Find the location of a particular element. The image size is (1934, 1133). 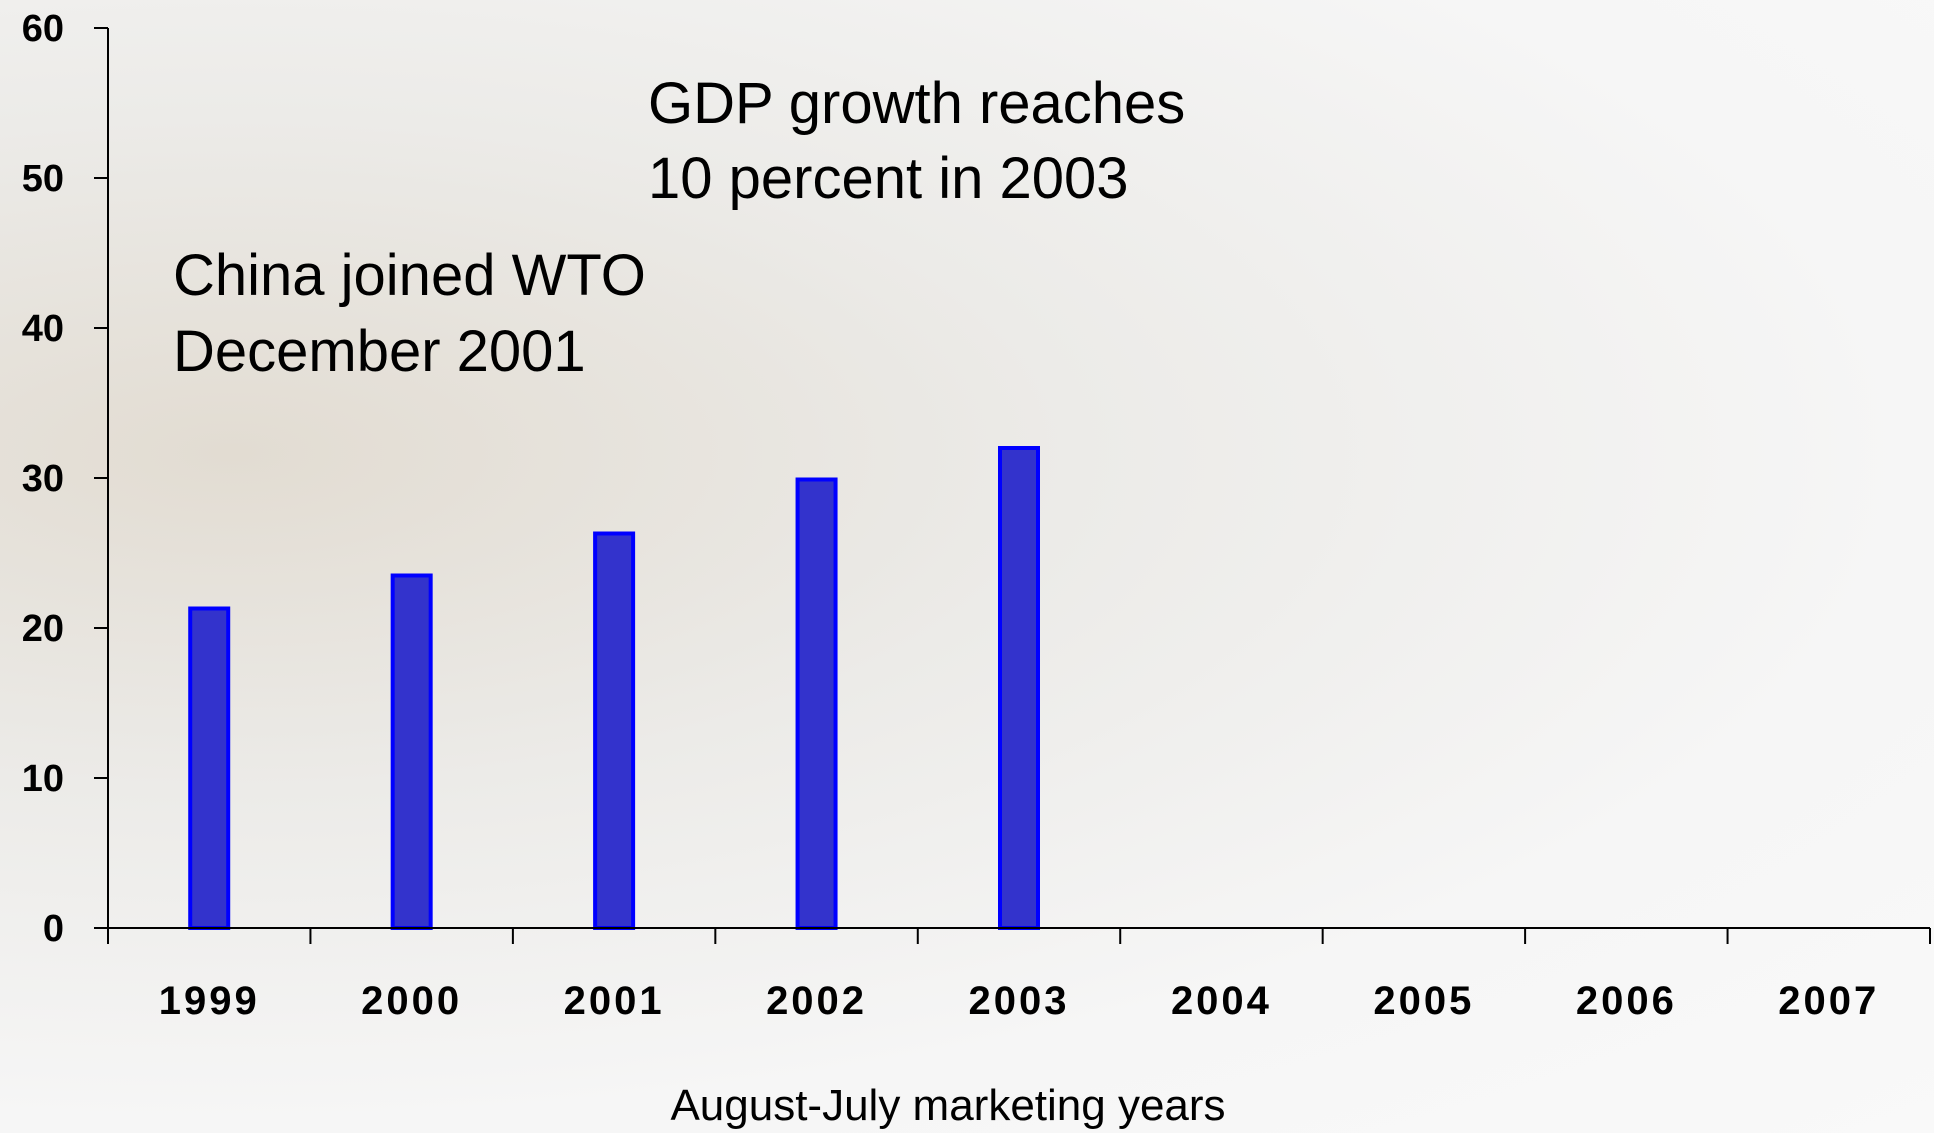

x-tick-label: 2005 is located at coordinates (1423, 1001).